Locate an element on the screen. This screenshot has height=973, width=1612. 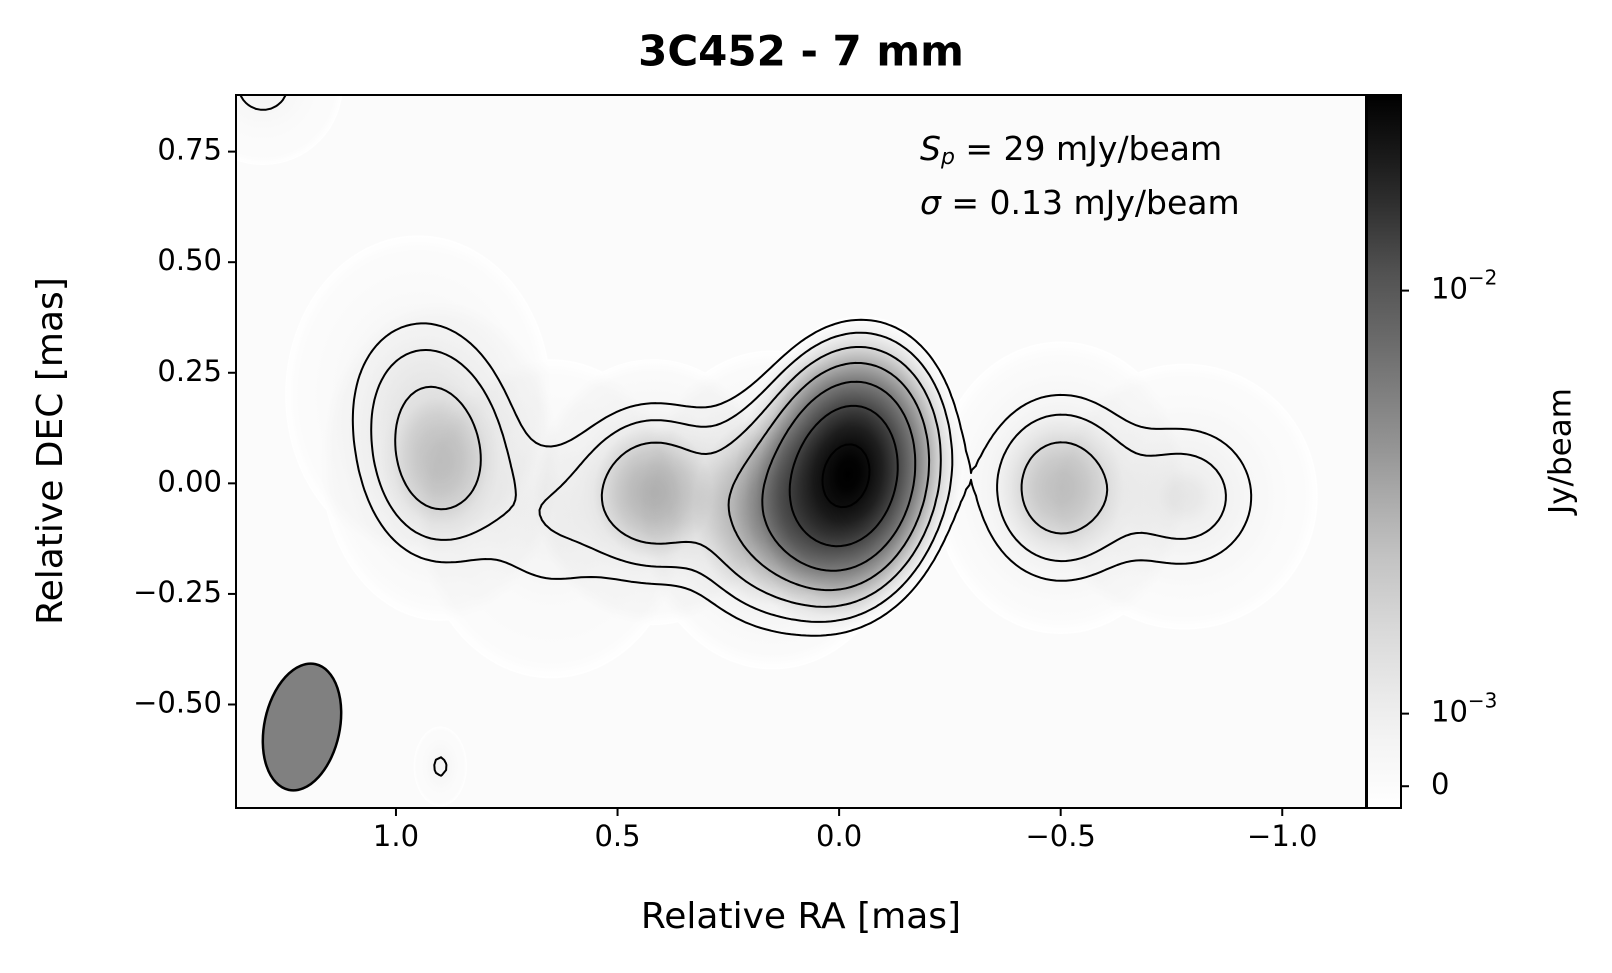
annotation-text: = 29 mJy/beam is located at coordinates (1088, 148).